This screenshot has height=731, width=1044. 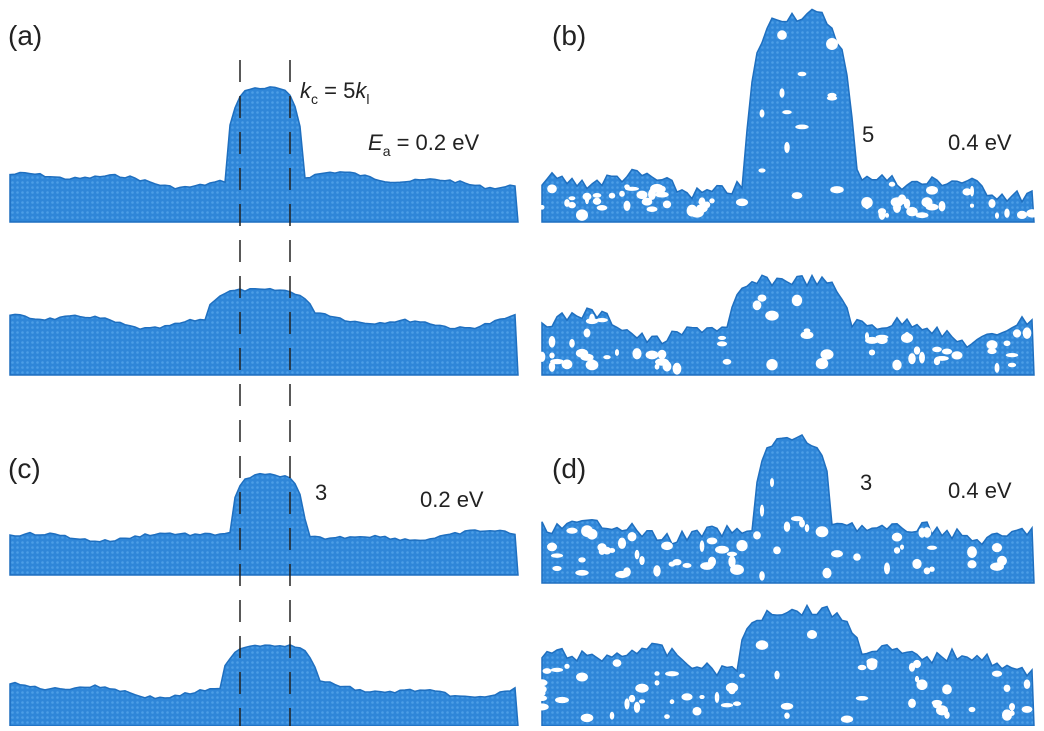 What do you see at coordinates (24, 468) in the screenshot?
I see `panel-label: (c)` at bounding box center [24, 468].